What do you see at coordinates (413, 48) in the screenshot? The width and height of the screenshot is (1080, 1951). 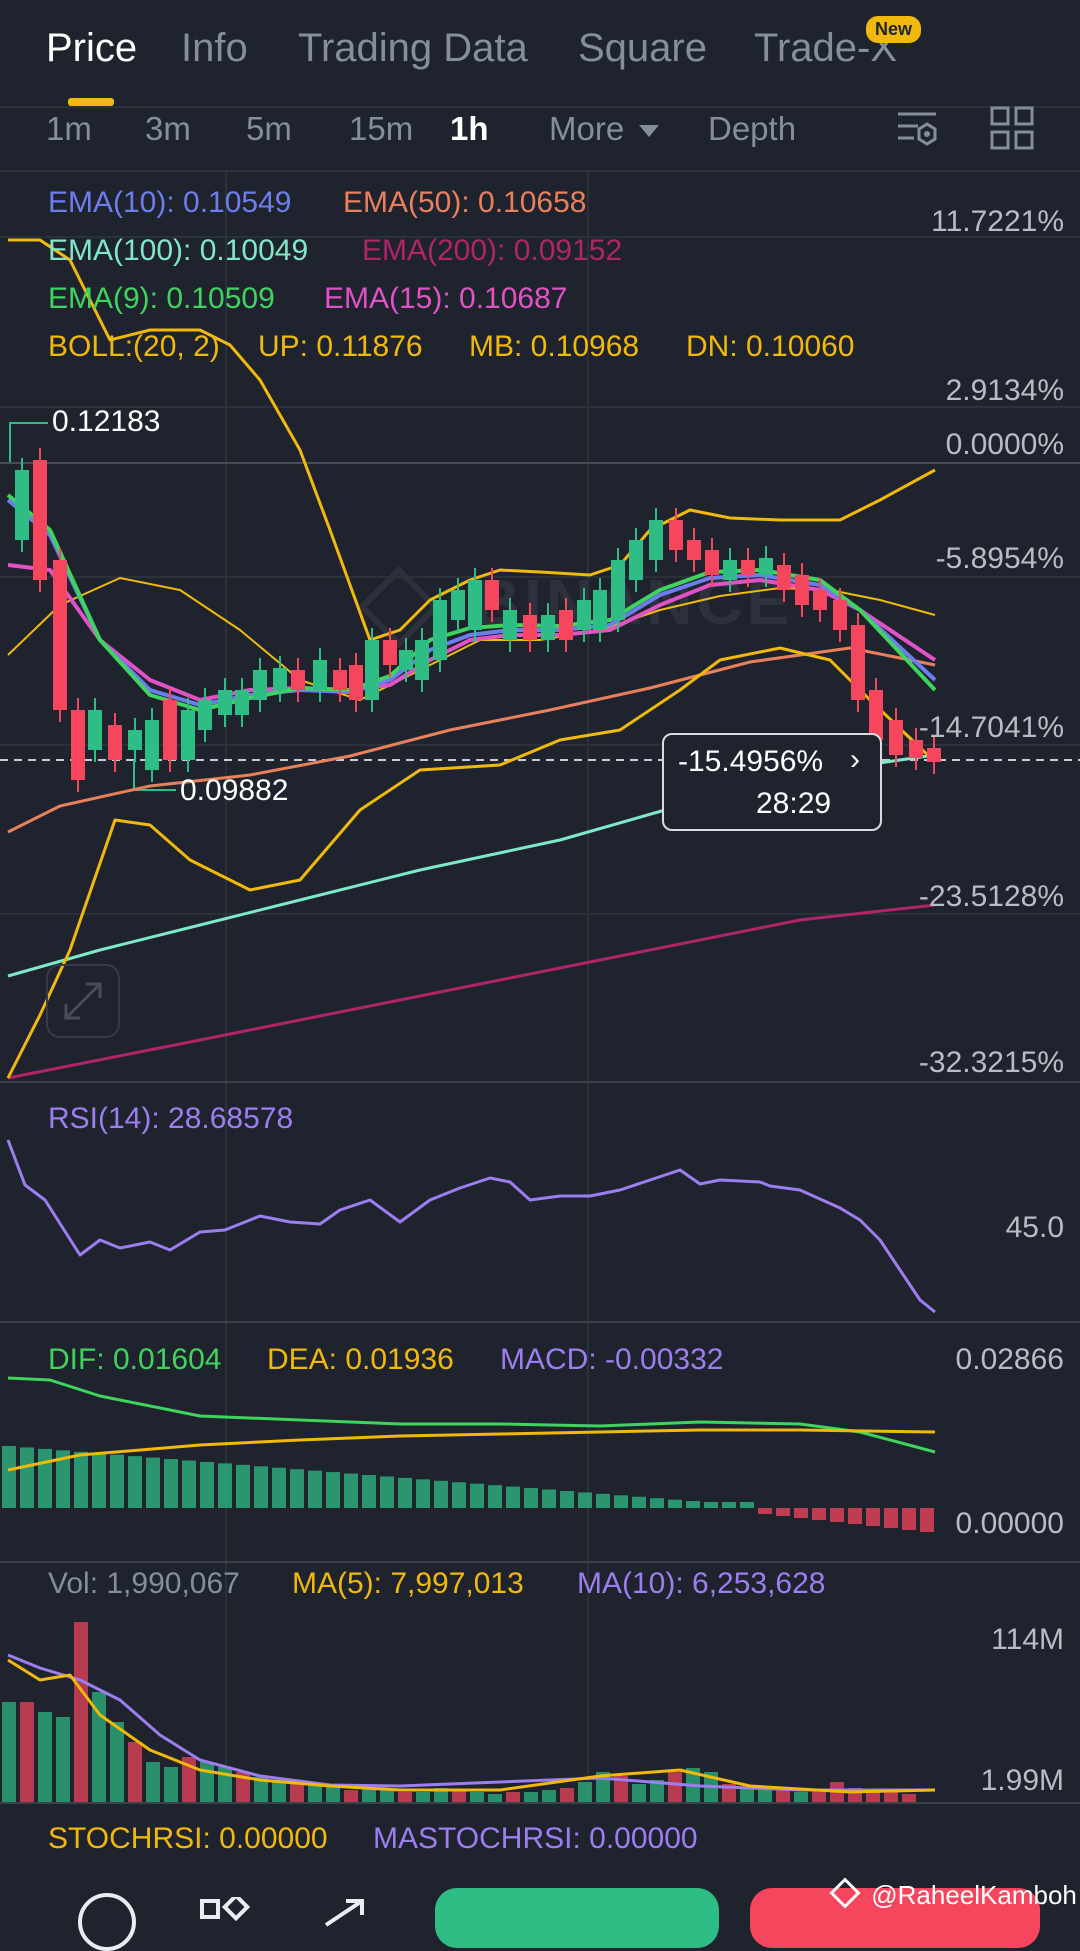 I see `tab-trading-data: Trading Data` at bounding box center [413, 48].